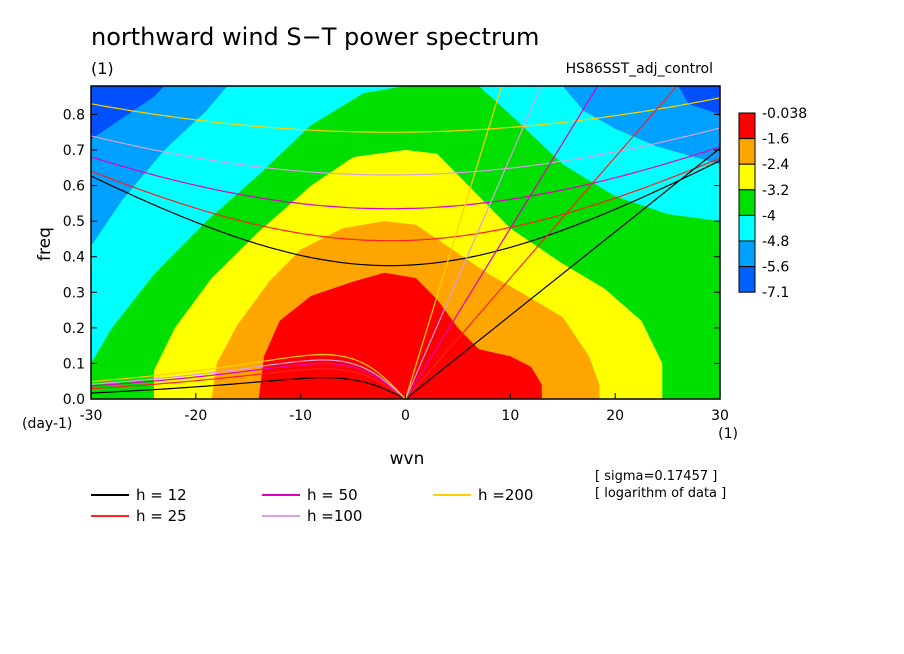  Describe the element at coordinates (47, 424) in the screenshot. I see `y-axis-unit: (day-1)` at that location.